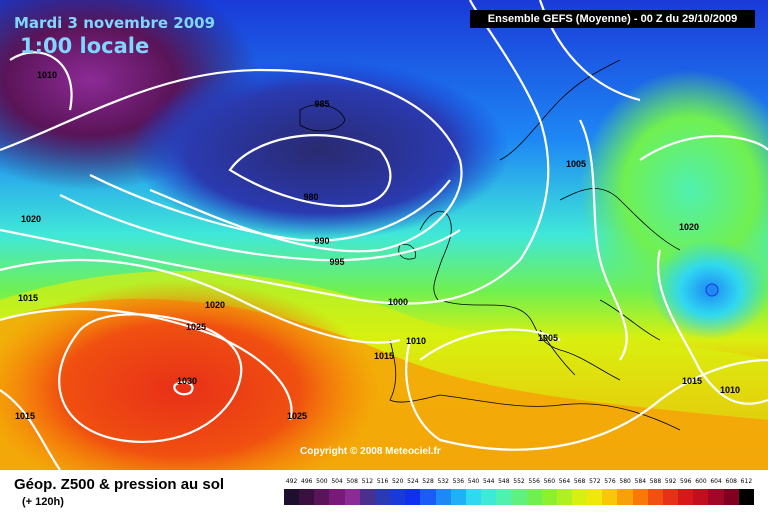 This screenshot has height=512, width=768. Describe the element at coordinates (382, 481) in the screenshot. I see `legend-tick-label: 516` at that location.